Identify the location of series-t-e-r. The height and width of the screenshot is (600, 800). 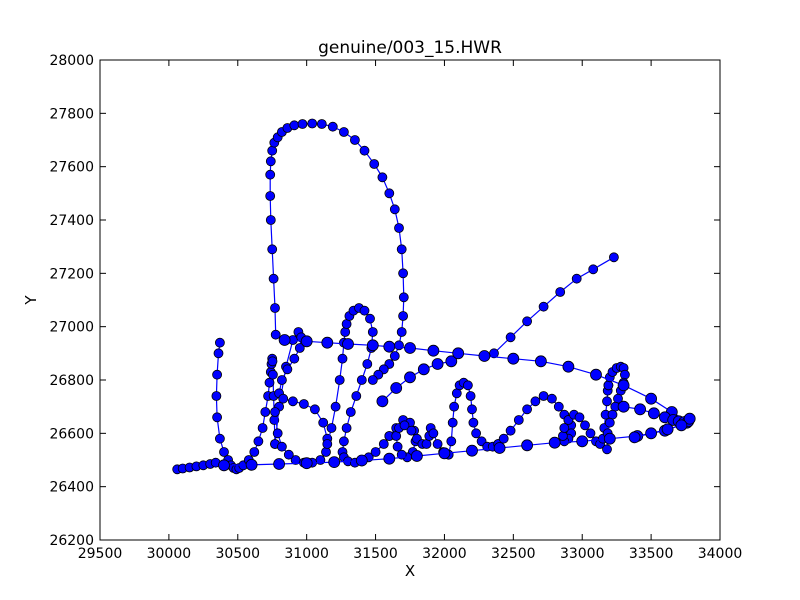
(553, 414).